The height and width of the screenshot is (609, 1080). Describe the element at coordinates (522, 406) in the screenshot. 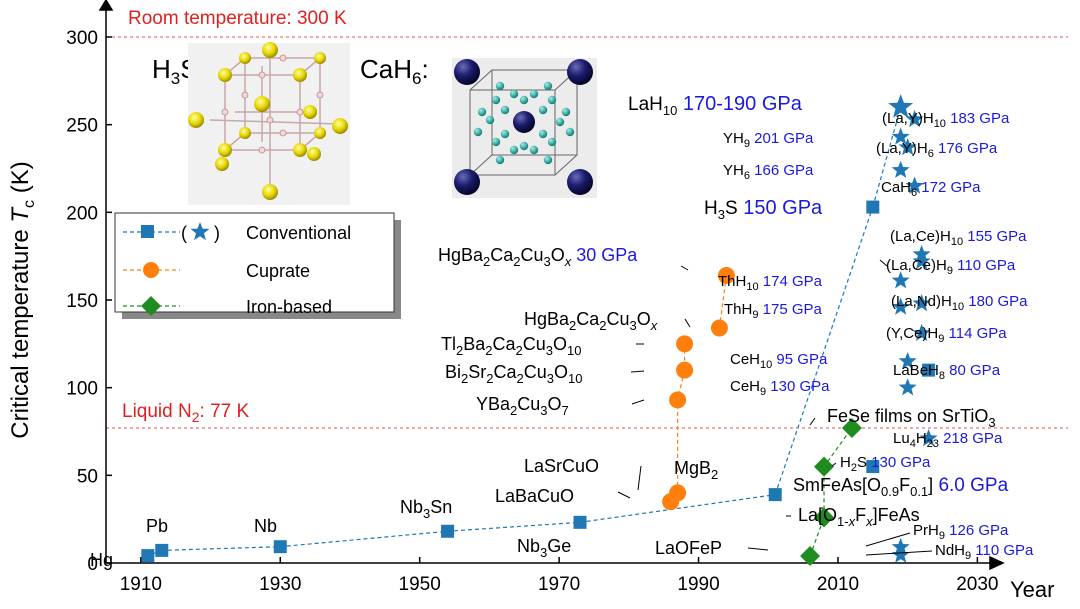

I see `label-yba2cu3o7: YBa2Cu3O7` at that location.